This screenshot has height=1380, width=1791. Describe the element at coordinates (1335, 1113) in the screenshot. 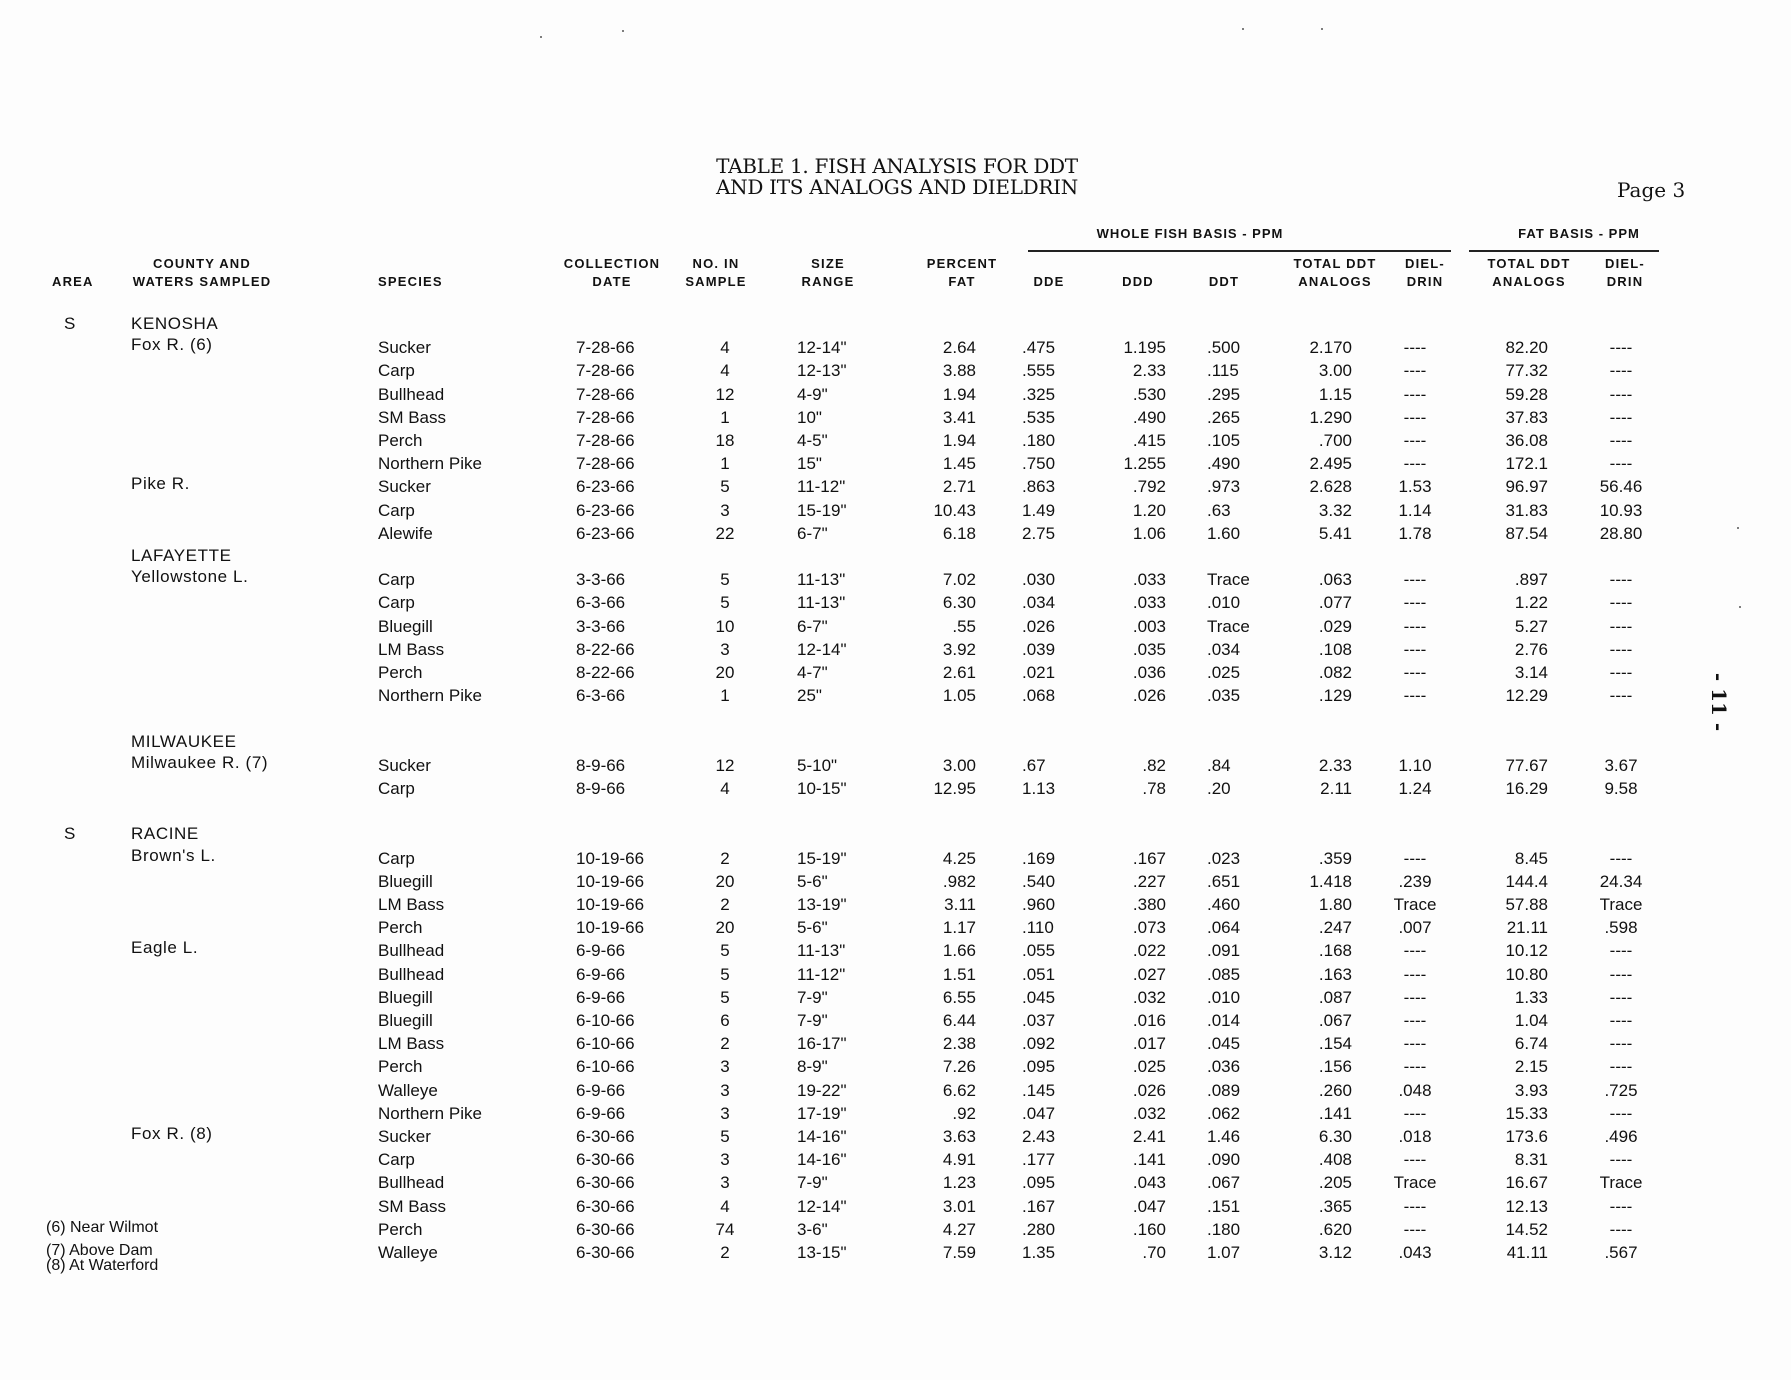

I see `cell-total: .141` at that location.